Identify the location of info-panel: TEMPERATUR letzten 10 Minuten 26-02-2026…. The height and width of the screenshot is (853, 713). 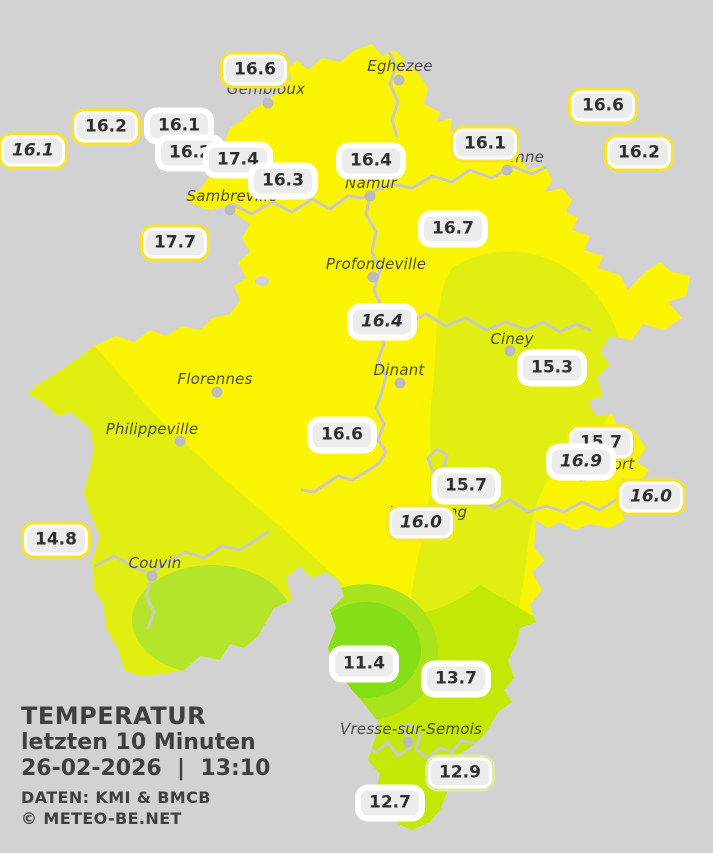
(145, 766).